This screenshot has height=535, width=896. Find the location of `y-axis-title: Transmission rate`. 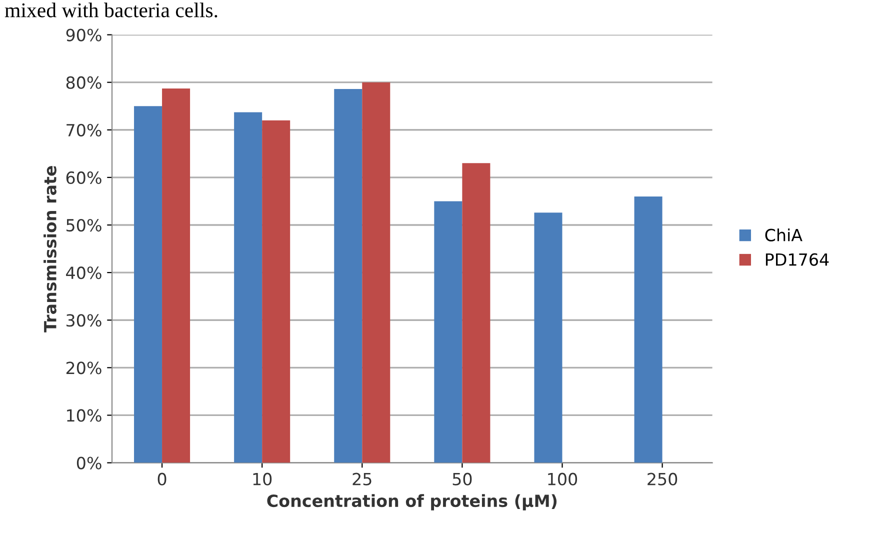

y-axis-title: Transmission rate is located at coordinates (50, 249).